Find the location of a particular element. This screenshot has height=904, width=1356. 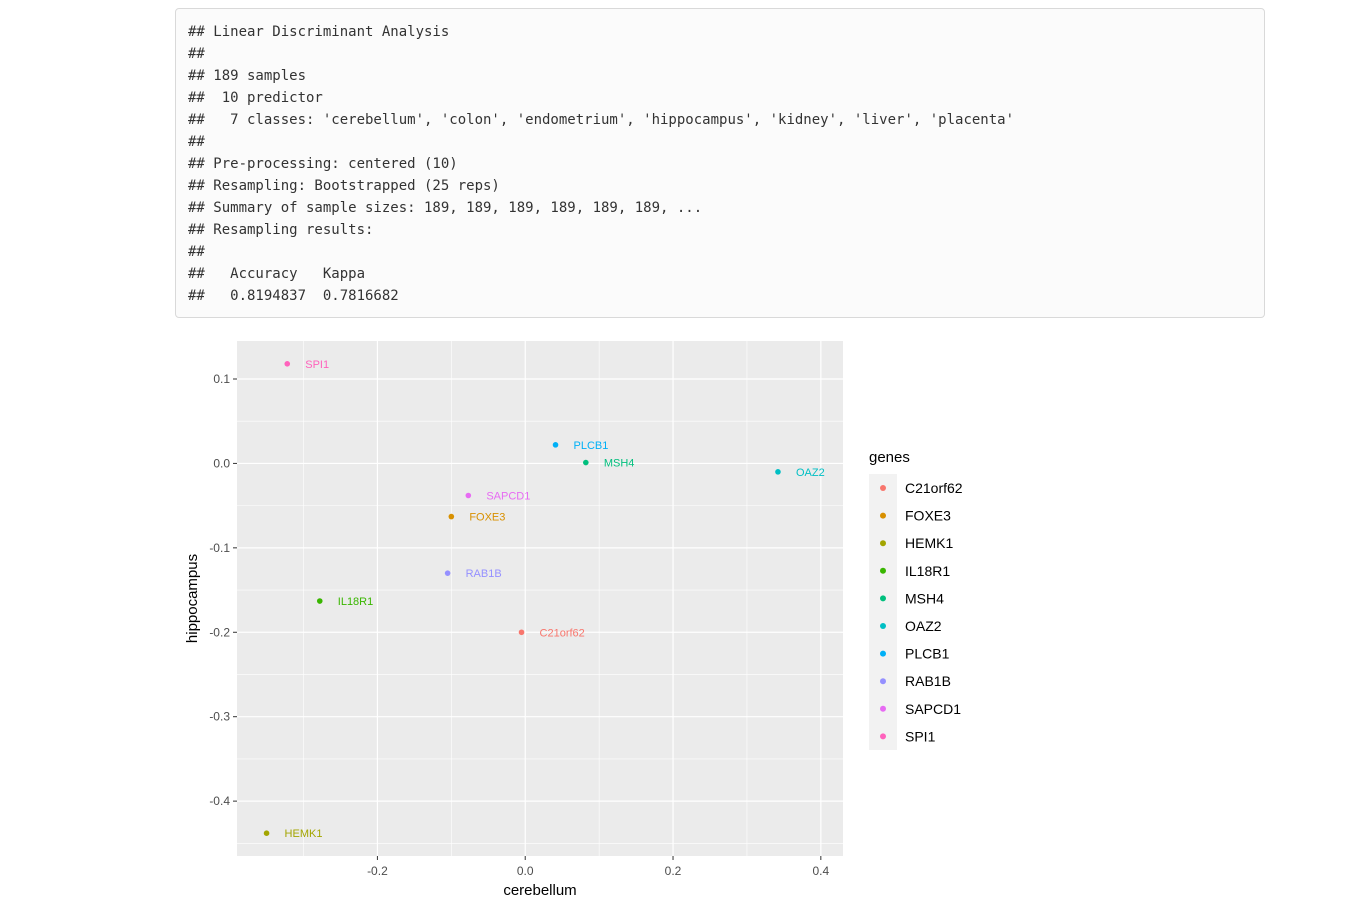

console-line: ## 189 samples is located at coordinates (247, 76).